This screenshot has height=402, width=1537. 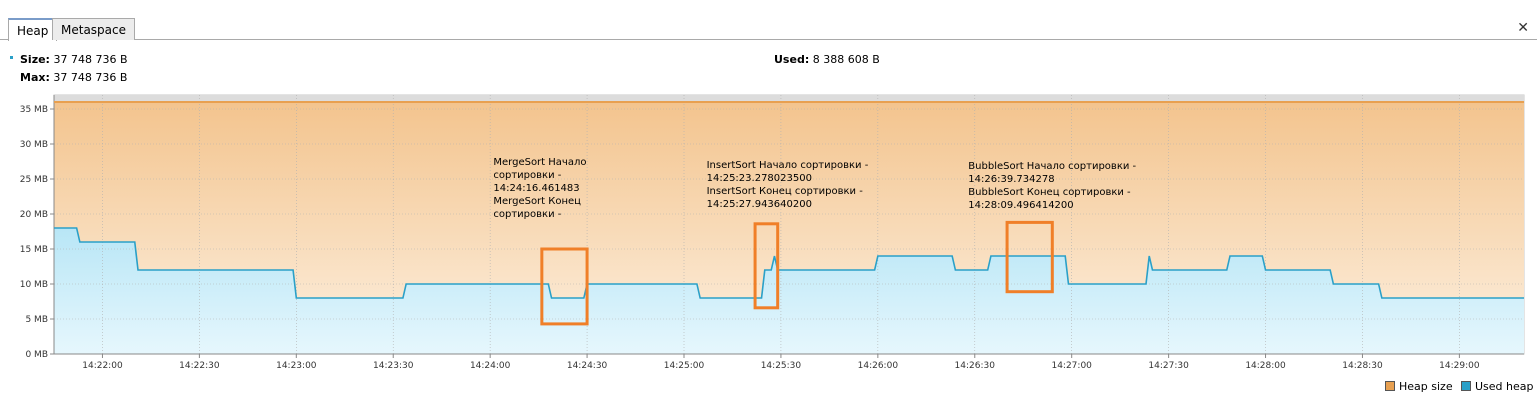 What do you see at coordinates (1466, 386) in the screenshot?
I see `legend-used-heap-swatch` at bounding box center [1466, 386].